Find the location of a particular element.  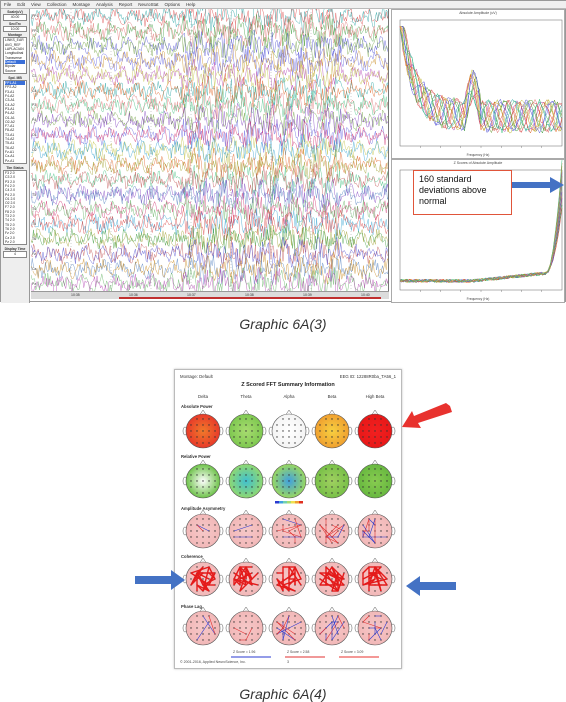

montage-item: Source is located at coordinates (10, 70).